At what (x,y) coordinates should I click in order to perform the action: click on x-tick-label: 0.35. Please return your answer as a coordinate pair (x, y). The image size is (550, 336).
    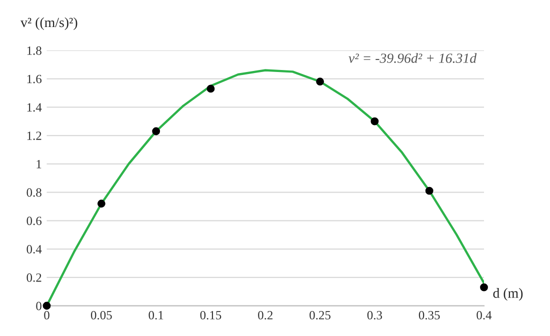
    Looking at the image, I should click on (429, 315).